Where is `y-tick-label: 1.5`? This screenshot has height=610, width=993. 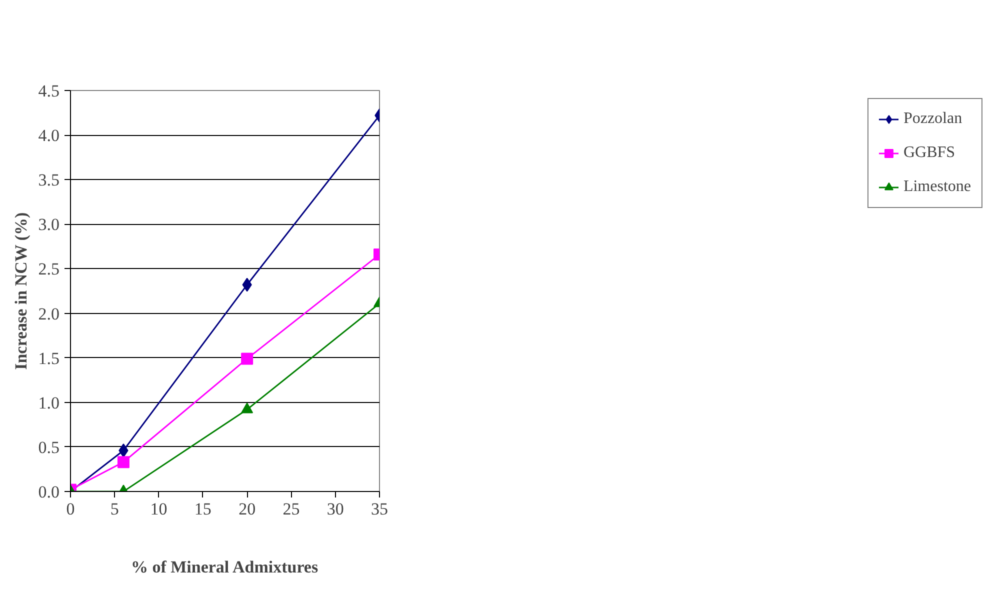
y-tick-label: 1.5 is located at coordinates (49, 358).